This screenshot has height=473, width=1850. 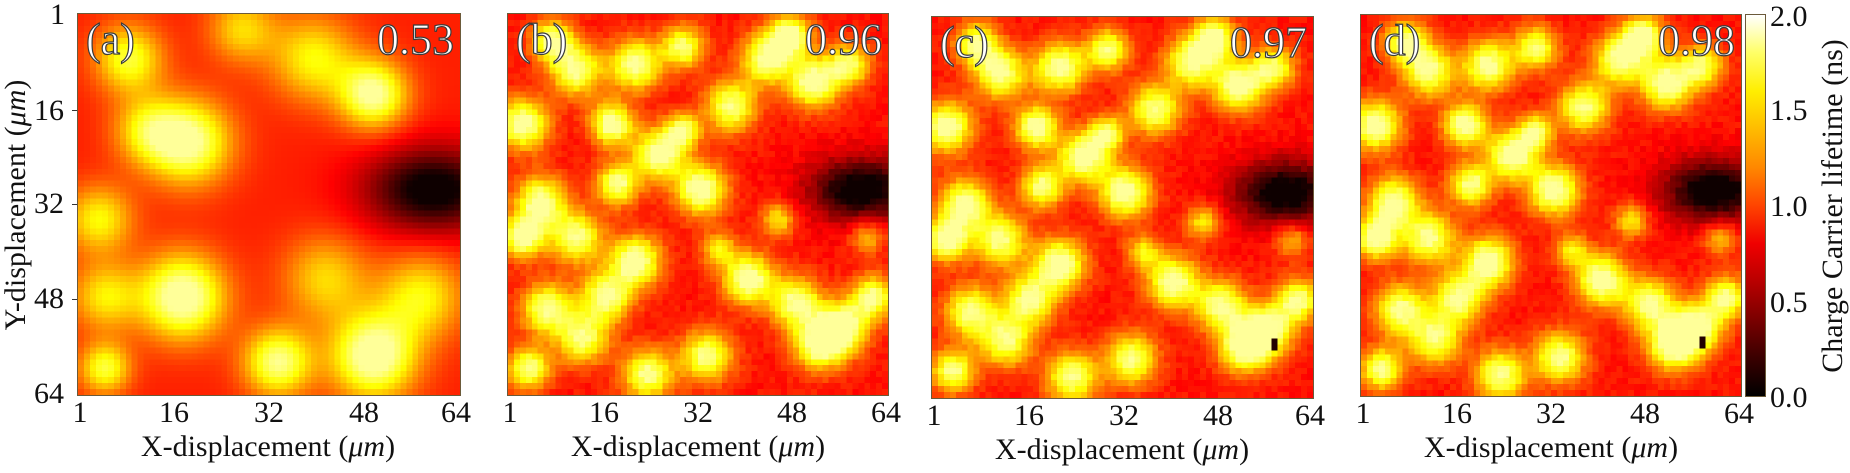 What do you see at coordinates (110, 39) in the screenshot?
I see `panel-label: (a)` at bounding box center [110, 39].